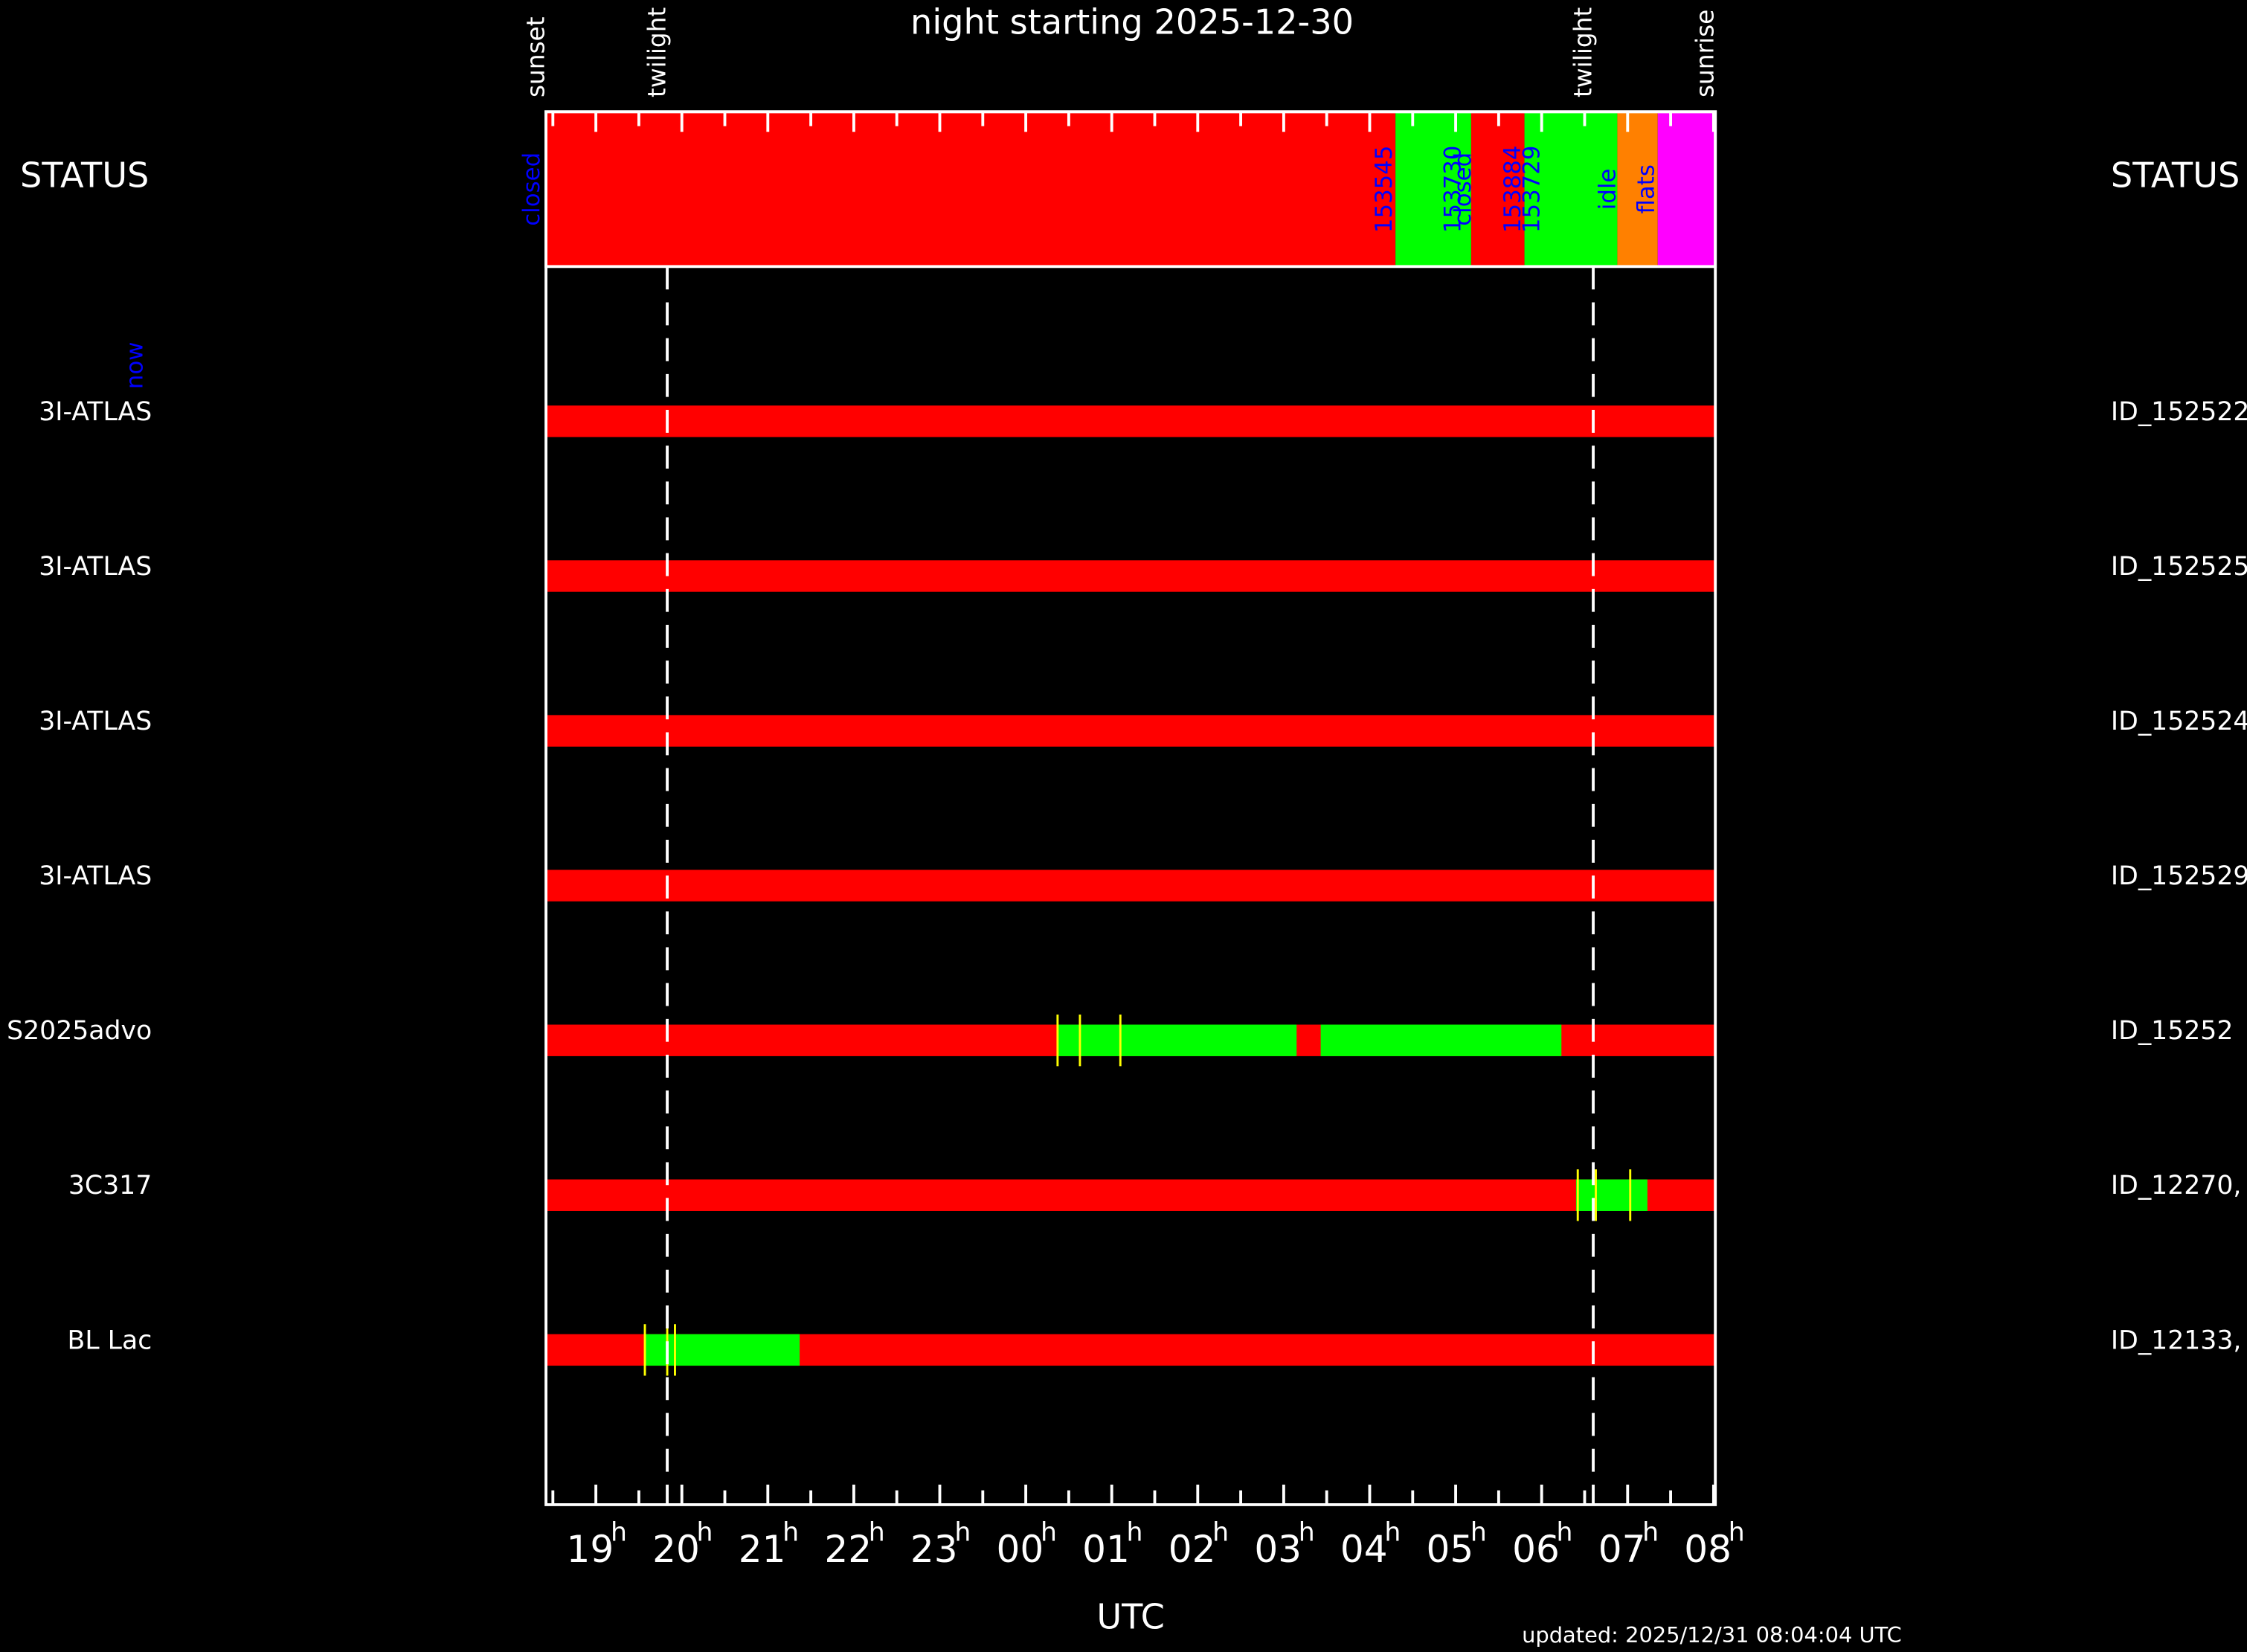  What do you see at coordinates (590, 1549) in the screenshot?
I see `x-tick-label: 19` at bounding box center [590, 1549].